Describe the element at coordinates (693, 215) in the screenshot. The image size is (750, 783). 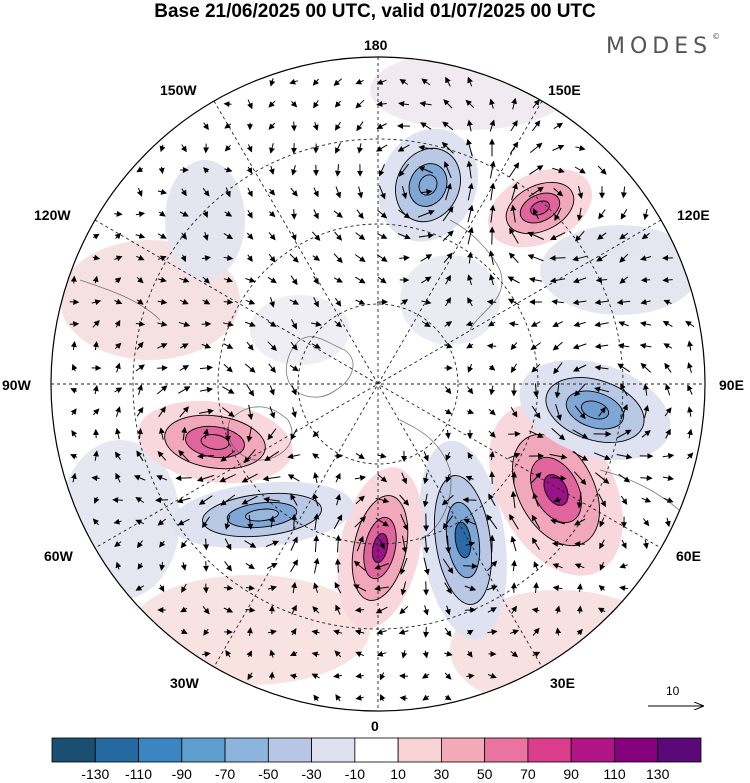
I see `label-120e: 120E` at that location.